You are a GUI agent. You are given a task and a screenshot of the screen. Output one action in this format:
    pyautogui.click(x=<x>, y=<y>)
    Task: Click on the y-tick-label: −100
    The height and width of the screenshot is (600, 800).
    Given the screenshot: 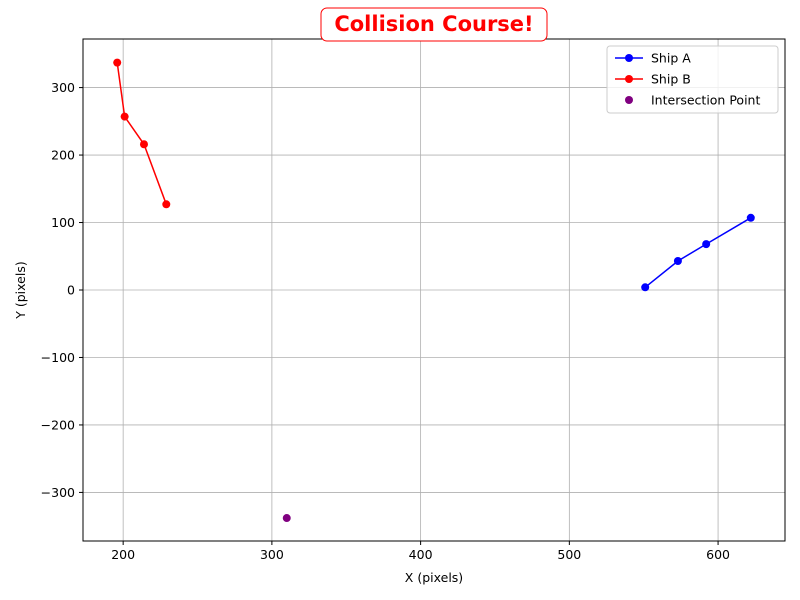 What is the action you would take?
    pyautogui.click(x=58, y=357)
    